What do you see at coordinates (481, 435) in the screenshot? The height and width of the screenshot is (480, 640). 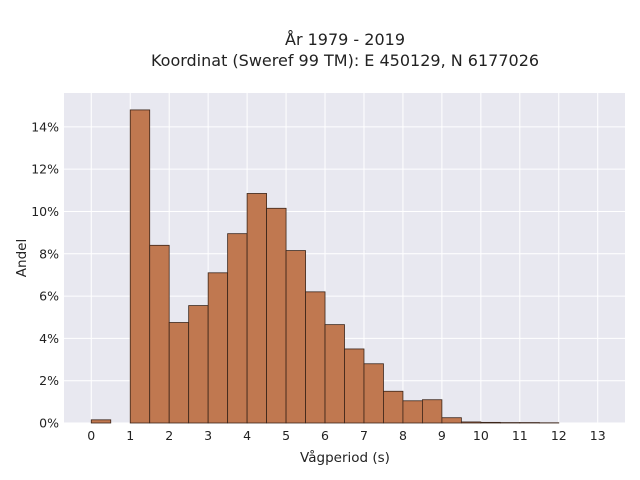 I see `x-tick-label: 10` at bounding box center [481, 435].